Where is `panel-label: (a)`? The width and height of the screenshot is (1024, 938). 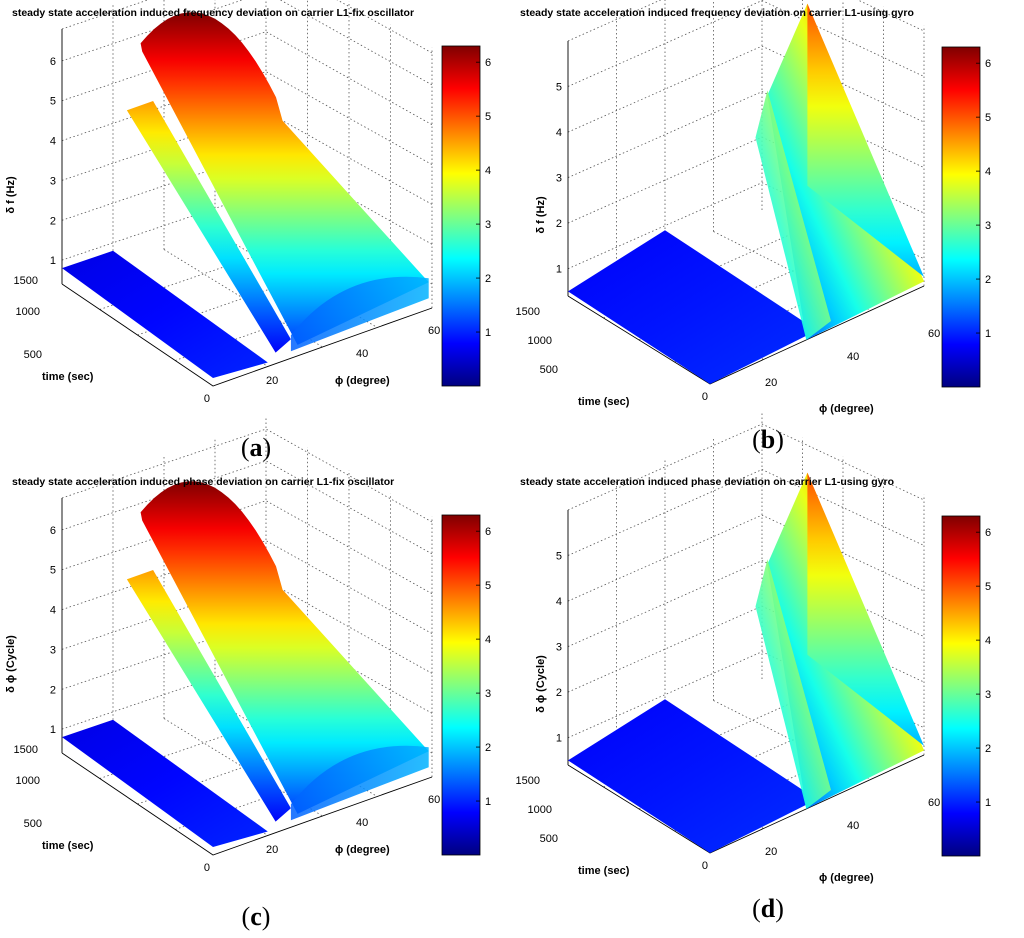 panel-label: (a) is located at coordinates (256, 447).